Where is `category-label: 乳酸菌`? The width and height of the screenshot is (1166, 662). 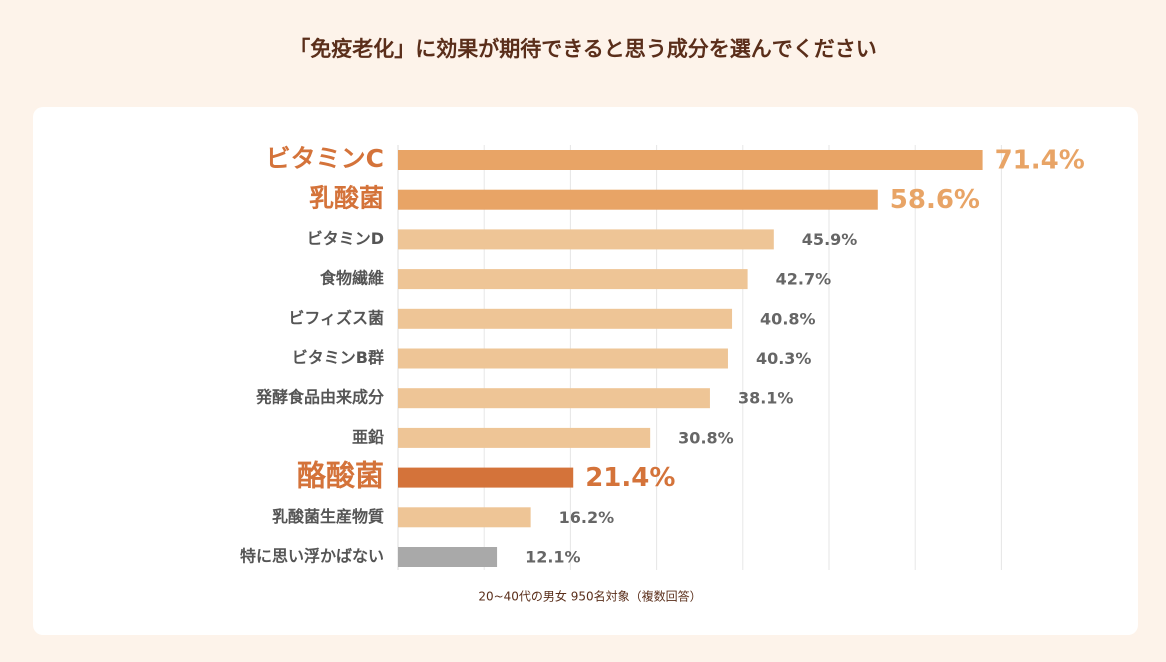
category-label: 乳酸菌 is located at coordinates (346, 198).